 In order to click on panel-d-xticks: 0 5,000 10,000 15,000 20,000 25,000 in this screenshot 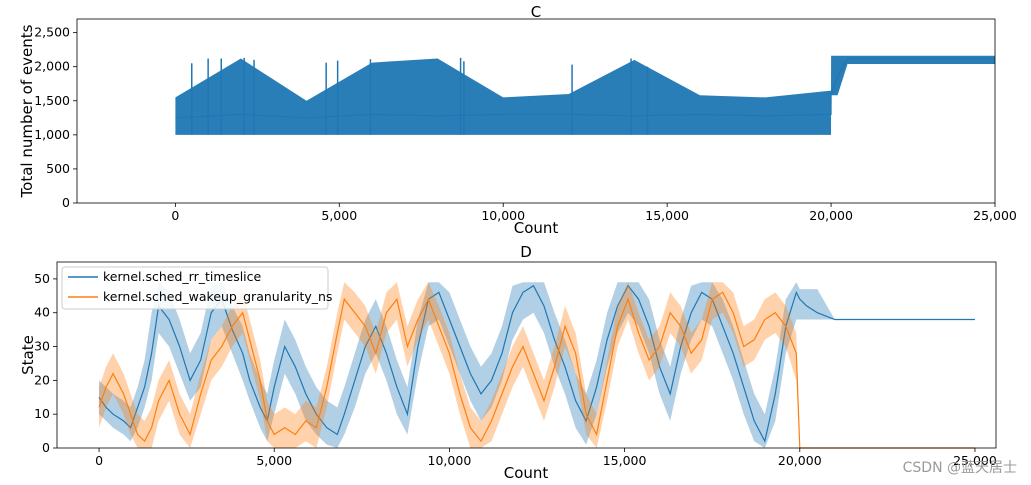, I will do `click(546, 458)`.